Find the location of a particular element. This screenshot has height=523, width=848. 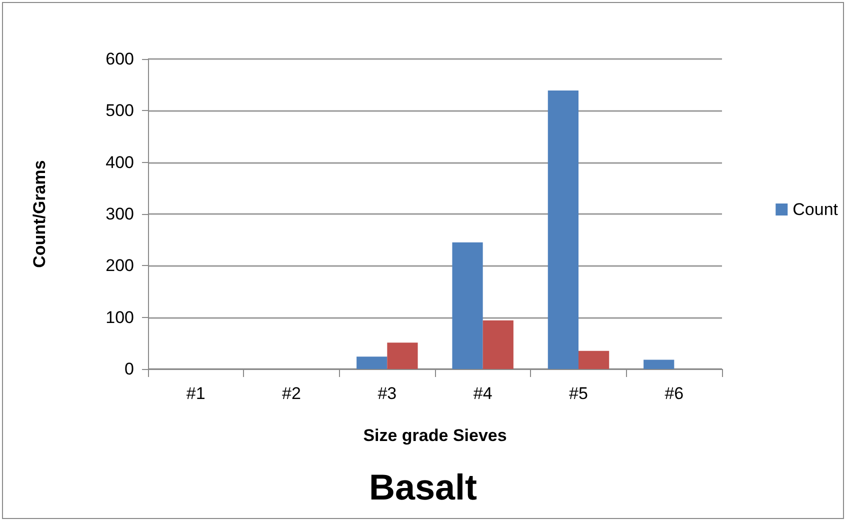

x-tick-label: #6 is located at coordinates (674, 393).